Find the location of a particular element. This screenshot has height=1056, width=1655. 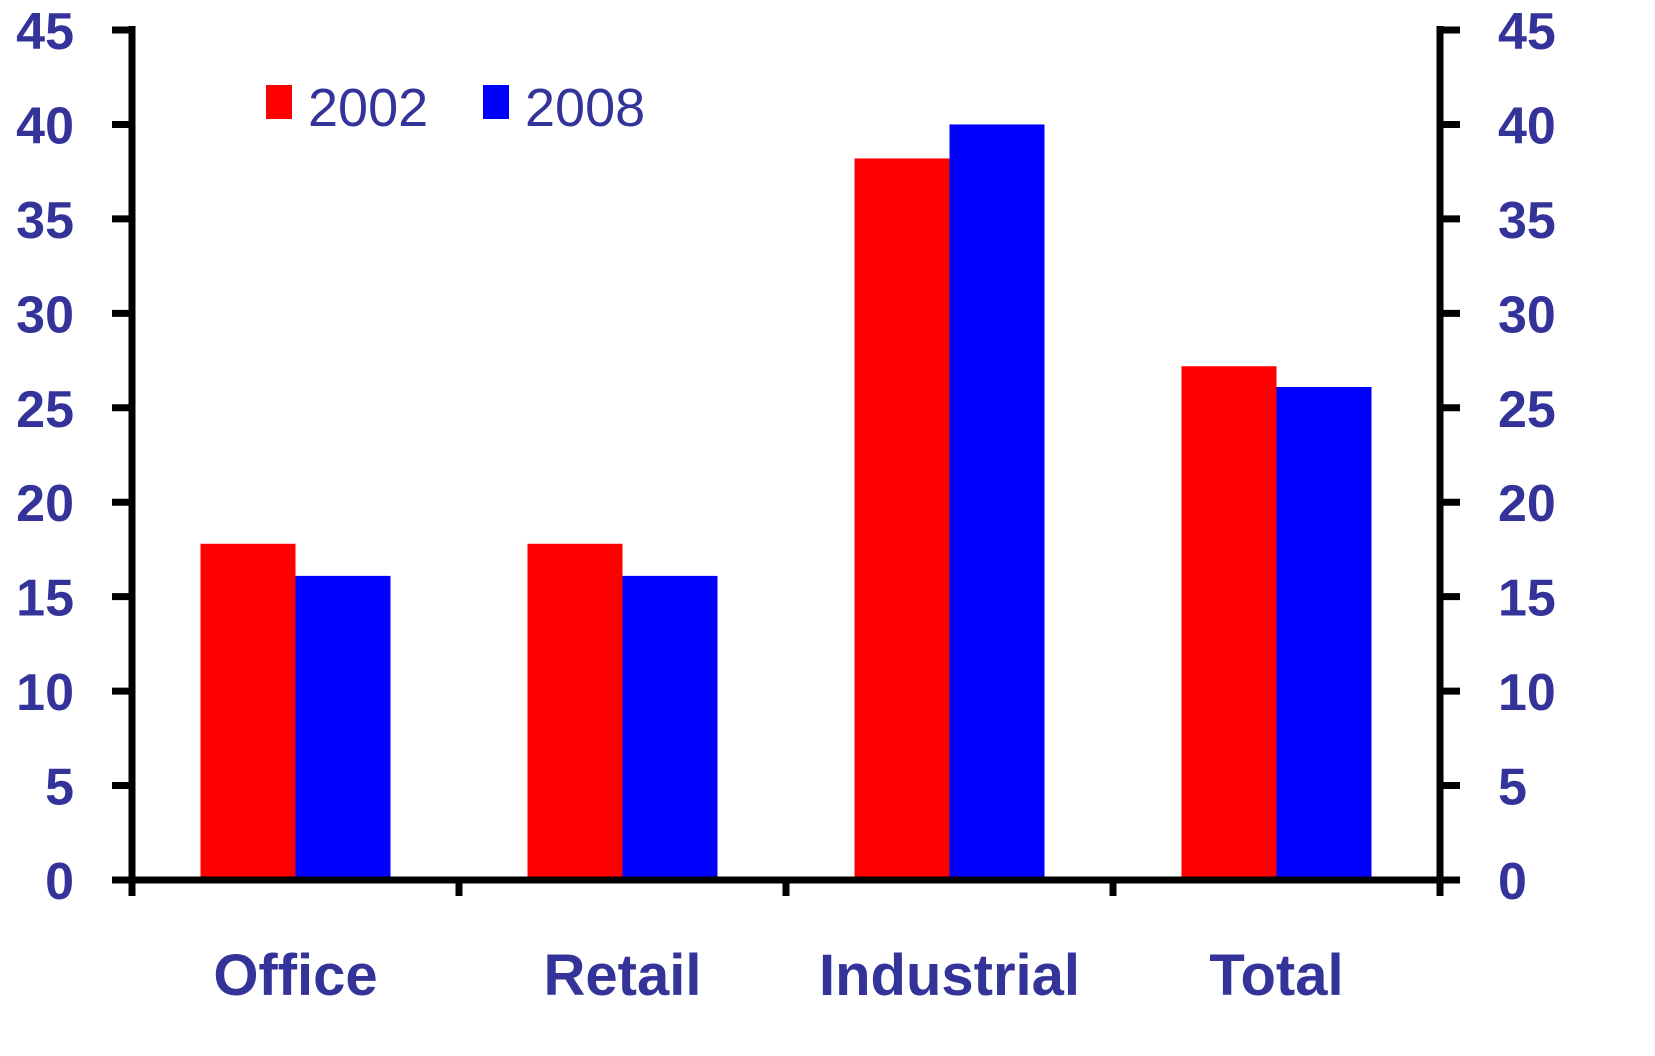

bar-2002-retail is located at coordinates (575, 711).